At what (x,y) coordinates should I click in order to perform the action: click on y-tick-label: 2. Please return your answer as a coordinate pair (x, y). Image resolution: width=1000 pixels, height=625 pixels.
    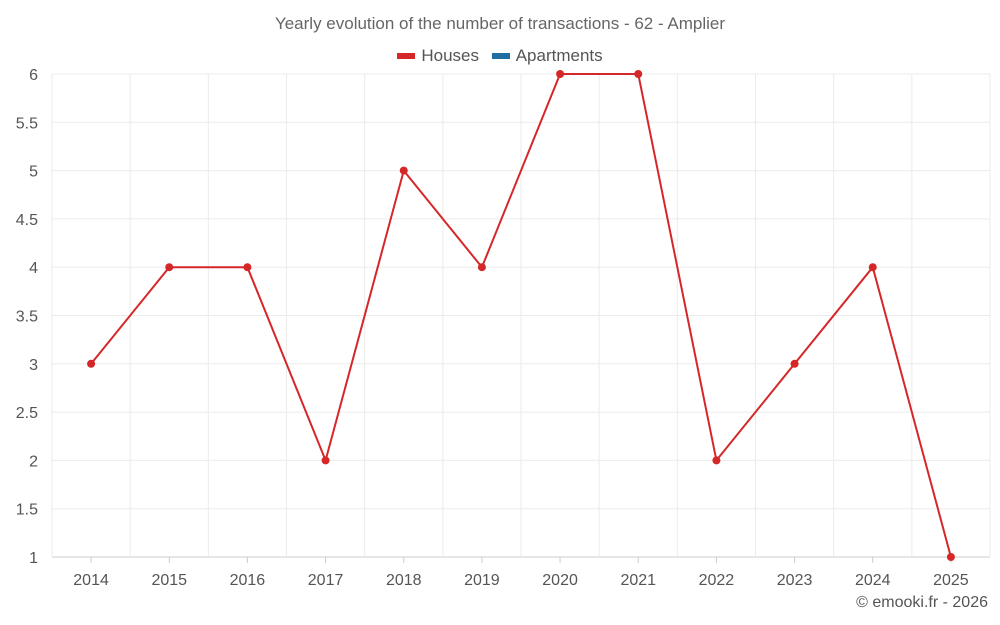
    Looking at the image, I should click on (33, 461).